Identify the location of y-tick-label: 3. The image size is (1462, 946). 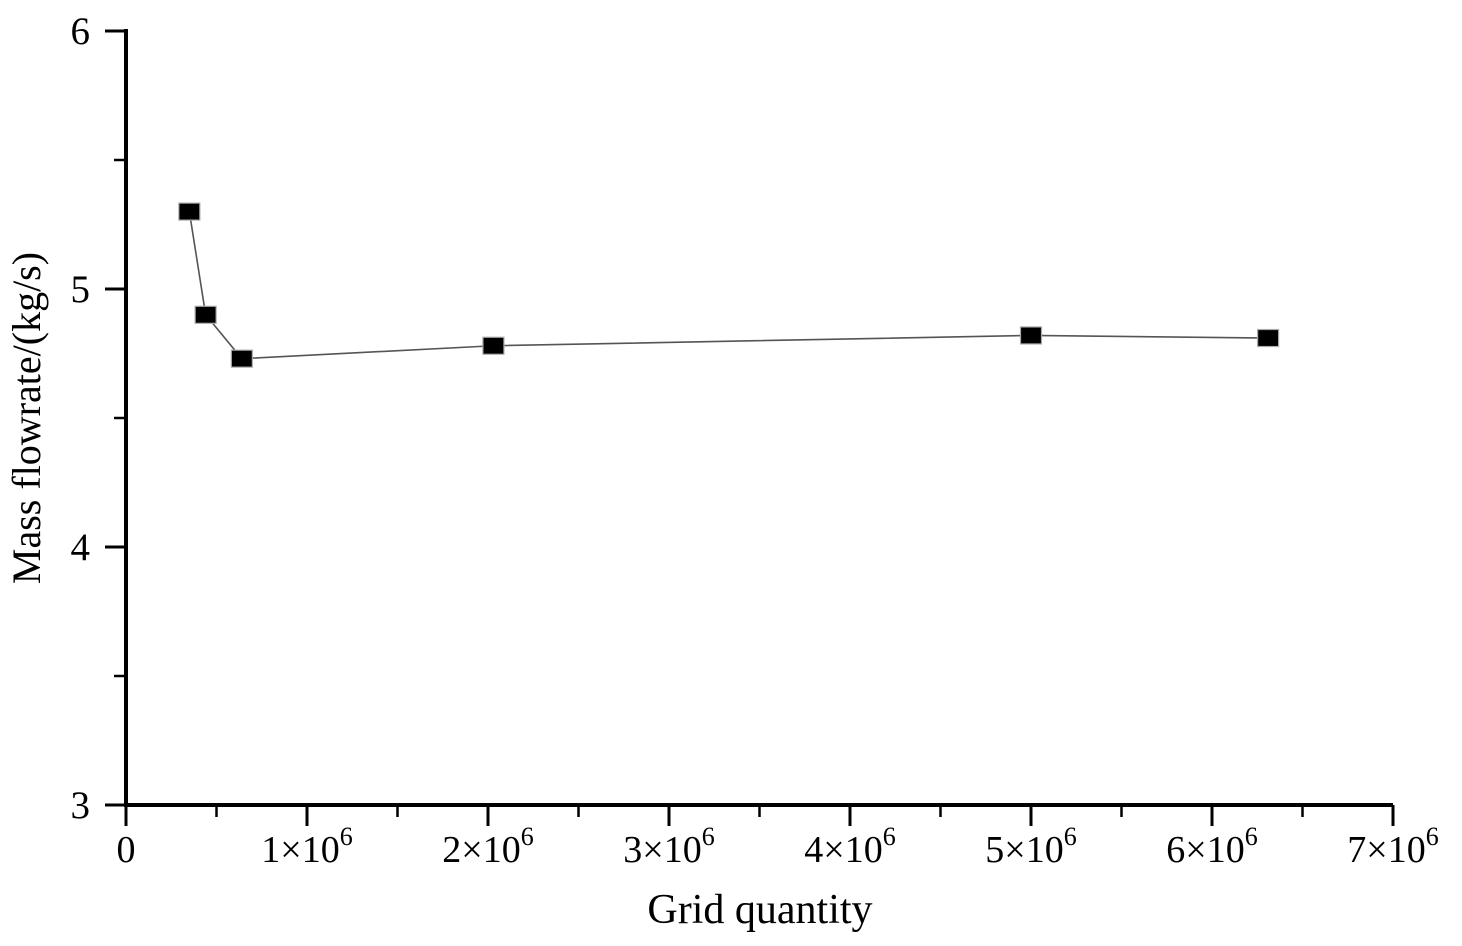
(81, 805).